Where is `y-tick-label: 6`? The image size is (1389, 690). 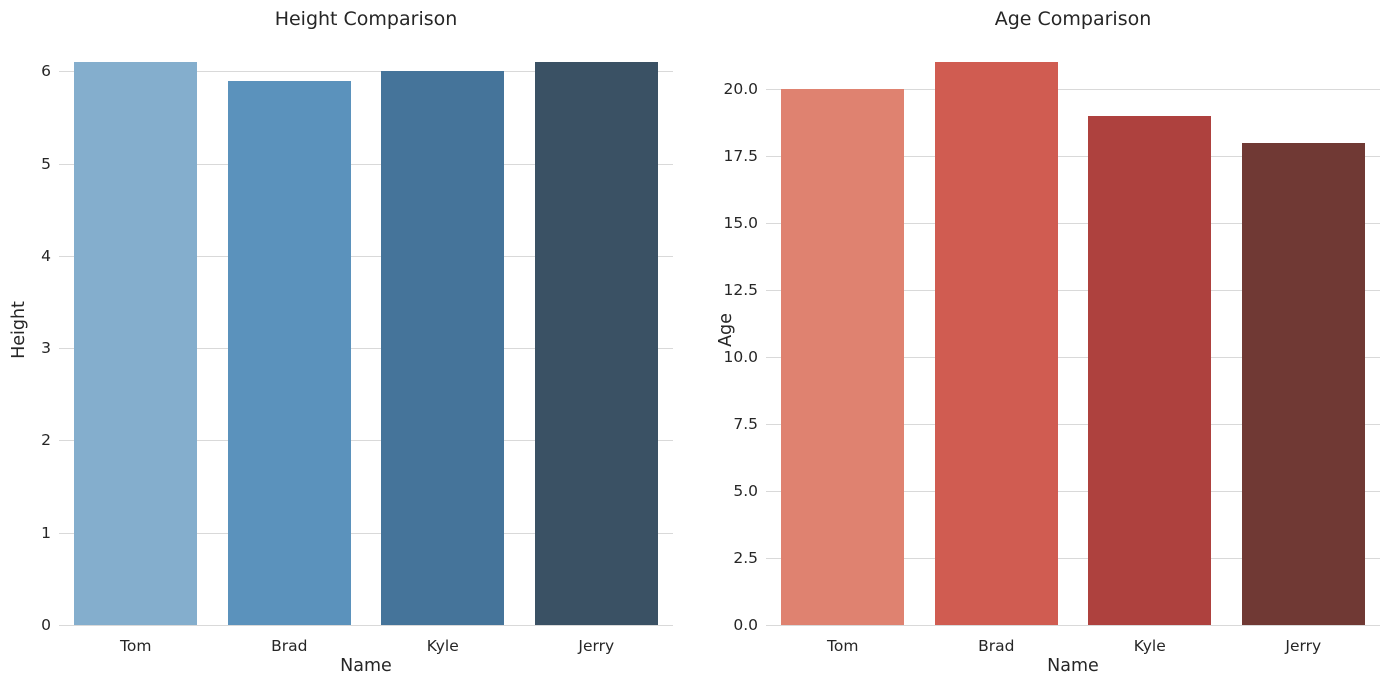 y-tick-label: 6 is located at coordinates (46, 71).